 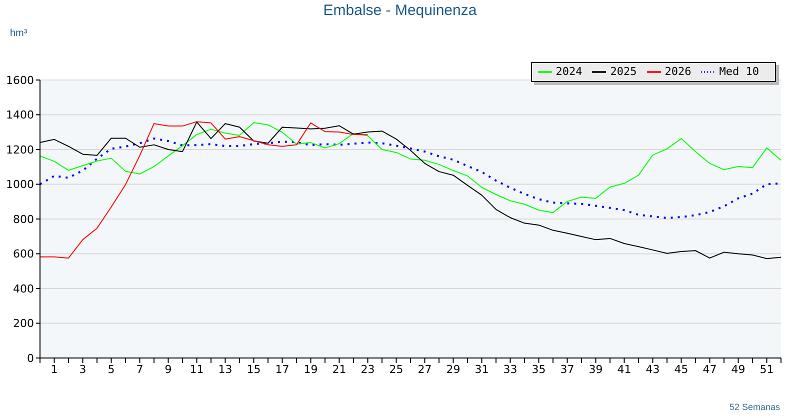 I want to click on y-tick-label: 1400, so click(x=20, y=115).